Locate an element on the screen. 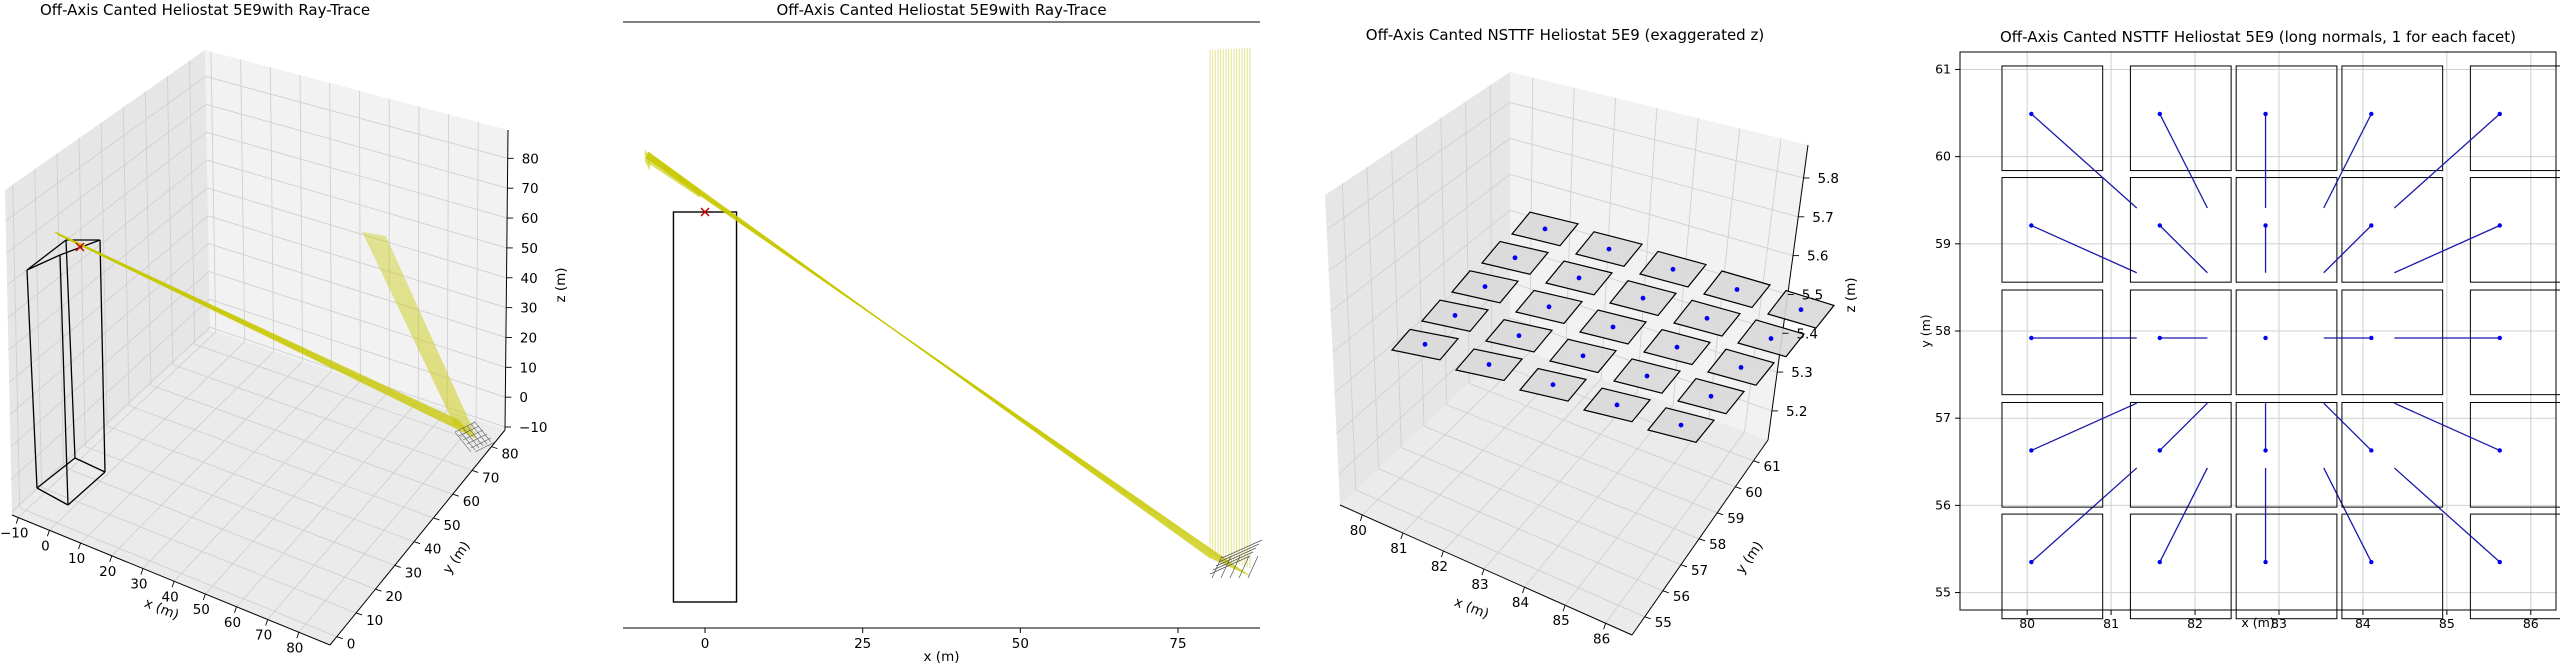 The image size is (2560, 668). z-tick-label: 5.3 is located at coordinates (1801, 373).